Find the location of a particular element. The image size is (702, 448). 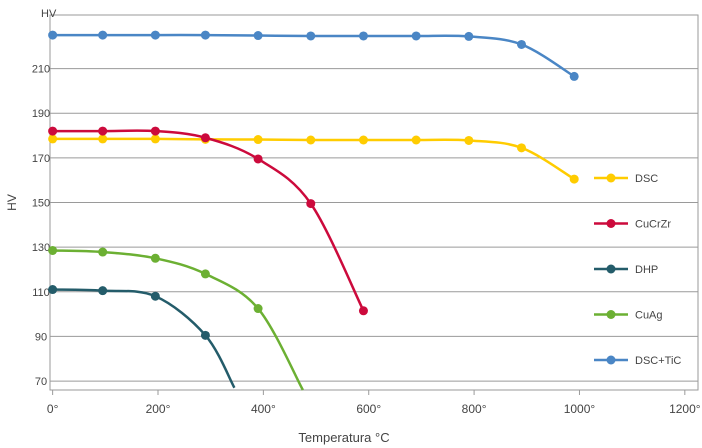

x-axis-title: Temperatura °C is located at coordinates (343, 437).